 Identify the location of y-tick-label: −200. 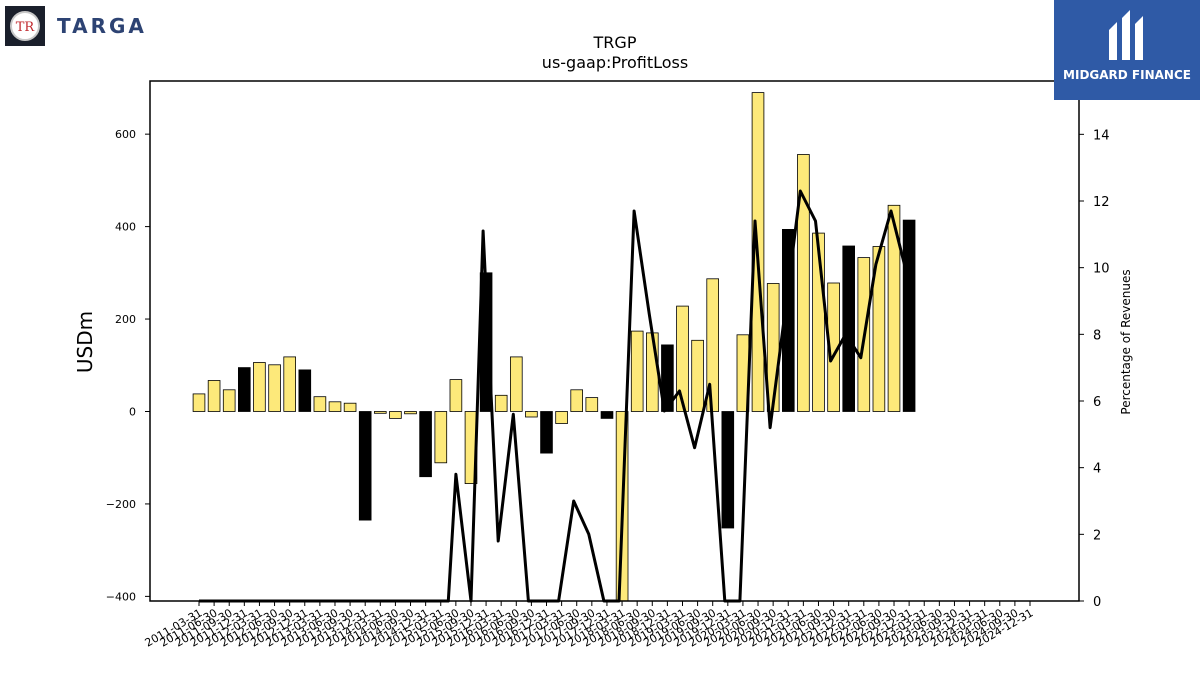
(121, 504).